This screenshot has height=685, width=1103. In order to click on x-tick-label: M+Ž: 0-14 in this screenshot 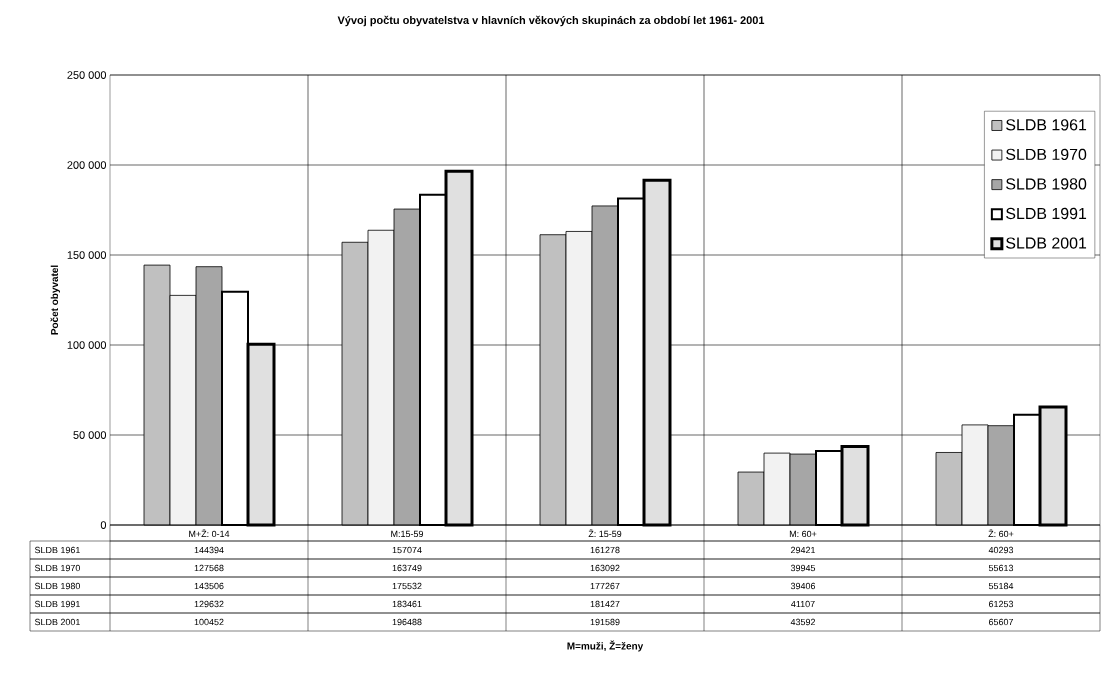, I will do `click(209, 533)`.